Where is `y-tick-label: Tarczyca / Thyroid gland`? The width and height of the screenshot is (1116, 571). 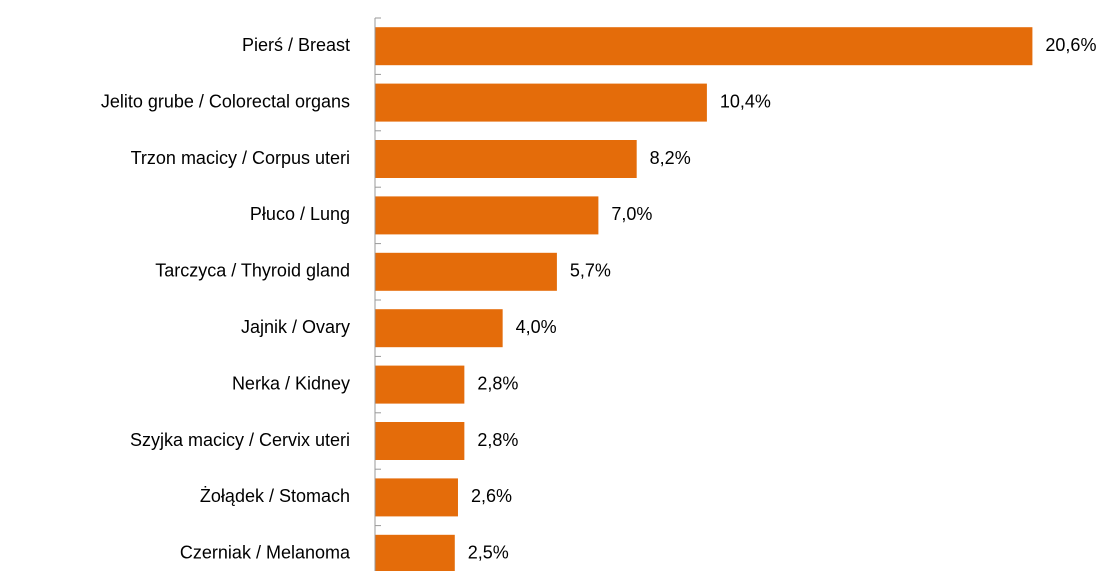
y-tick-label: Tarczyca / Thyroid gland is located at coordinates (252, 271).